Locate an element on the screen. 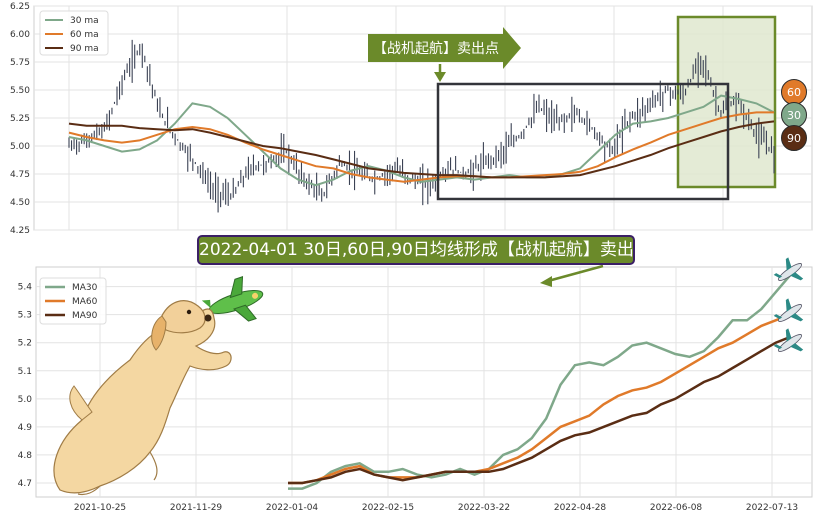 This screenshot has height=524, width=822. badge-30: 30 is located at coordinates (794, 115).